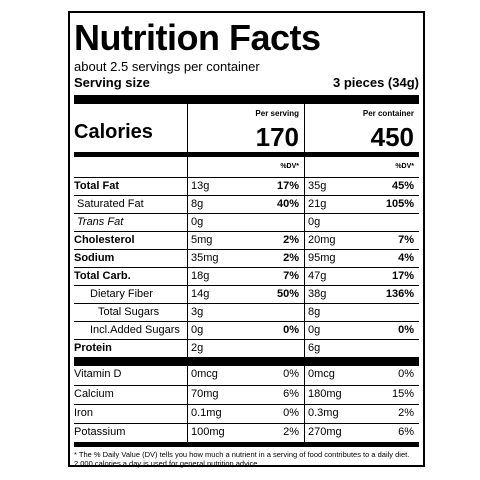  I want to click on nutrient-name: Total Carb., so click(102, 276).